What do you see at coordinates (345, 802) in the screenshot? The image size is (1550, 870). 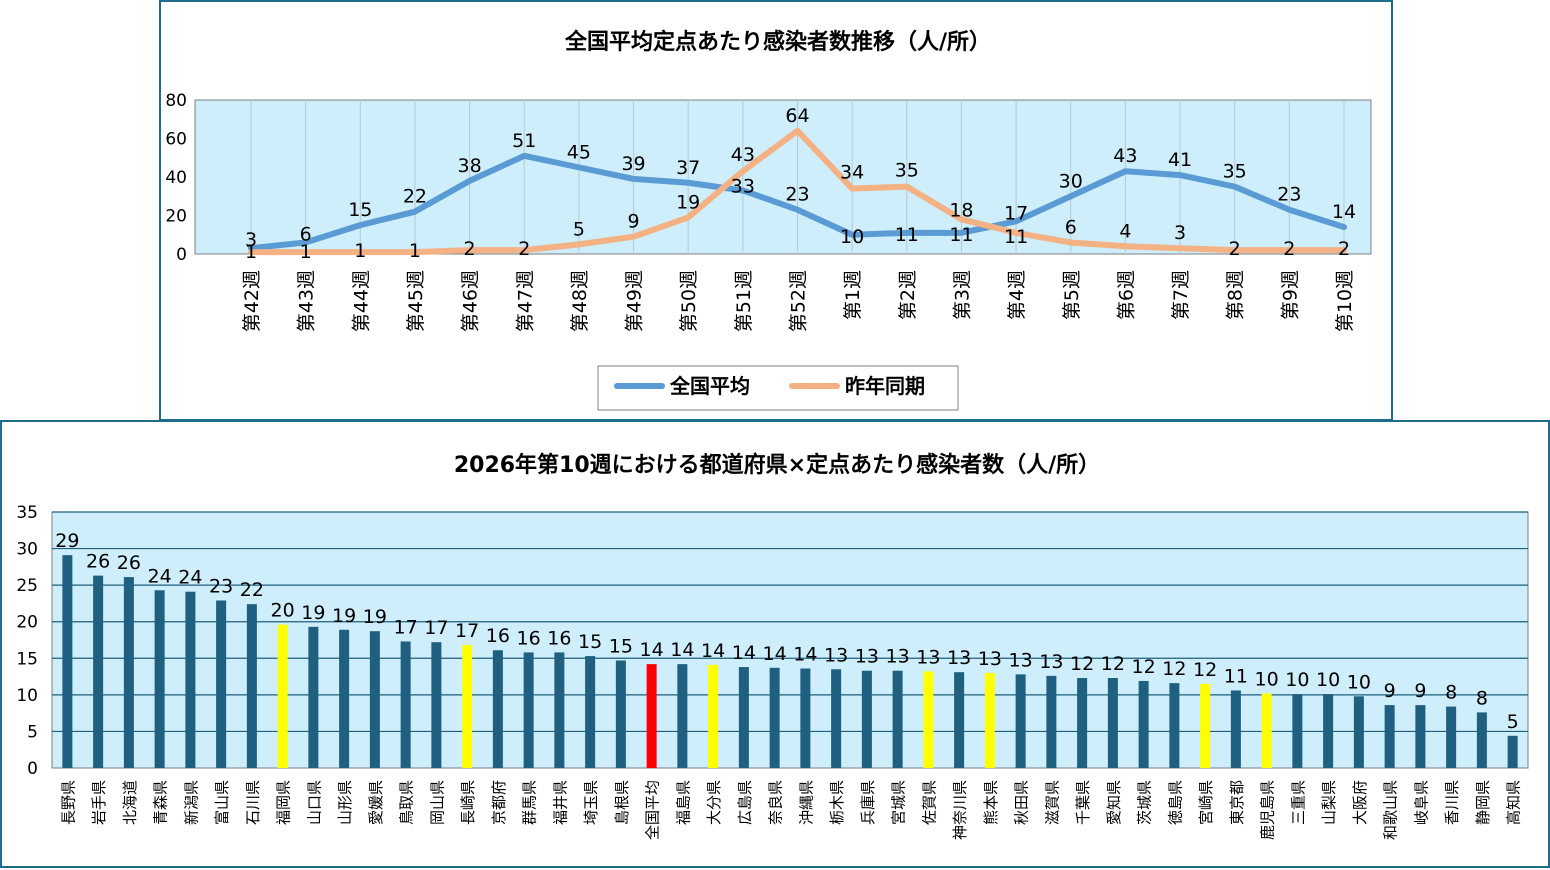 I see `x-tick-label: 山形県` at bounding box center [345, 802].